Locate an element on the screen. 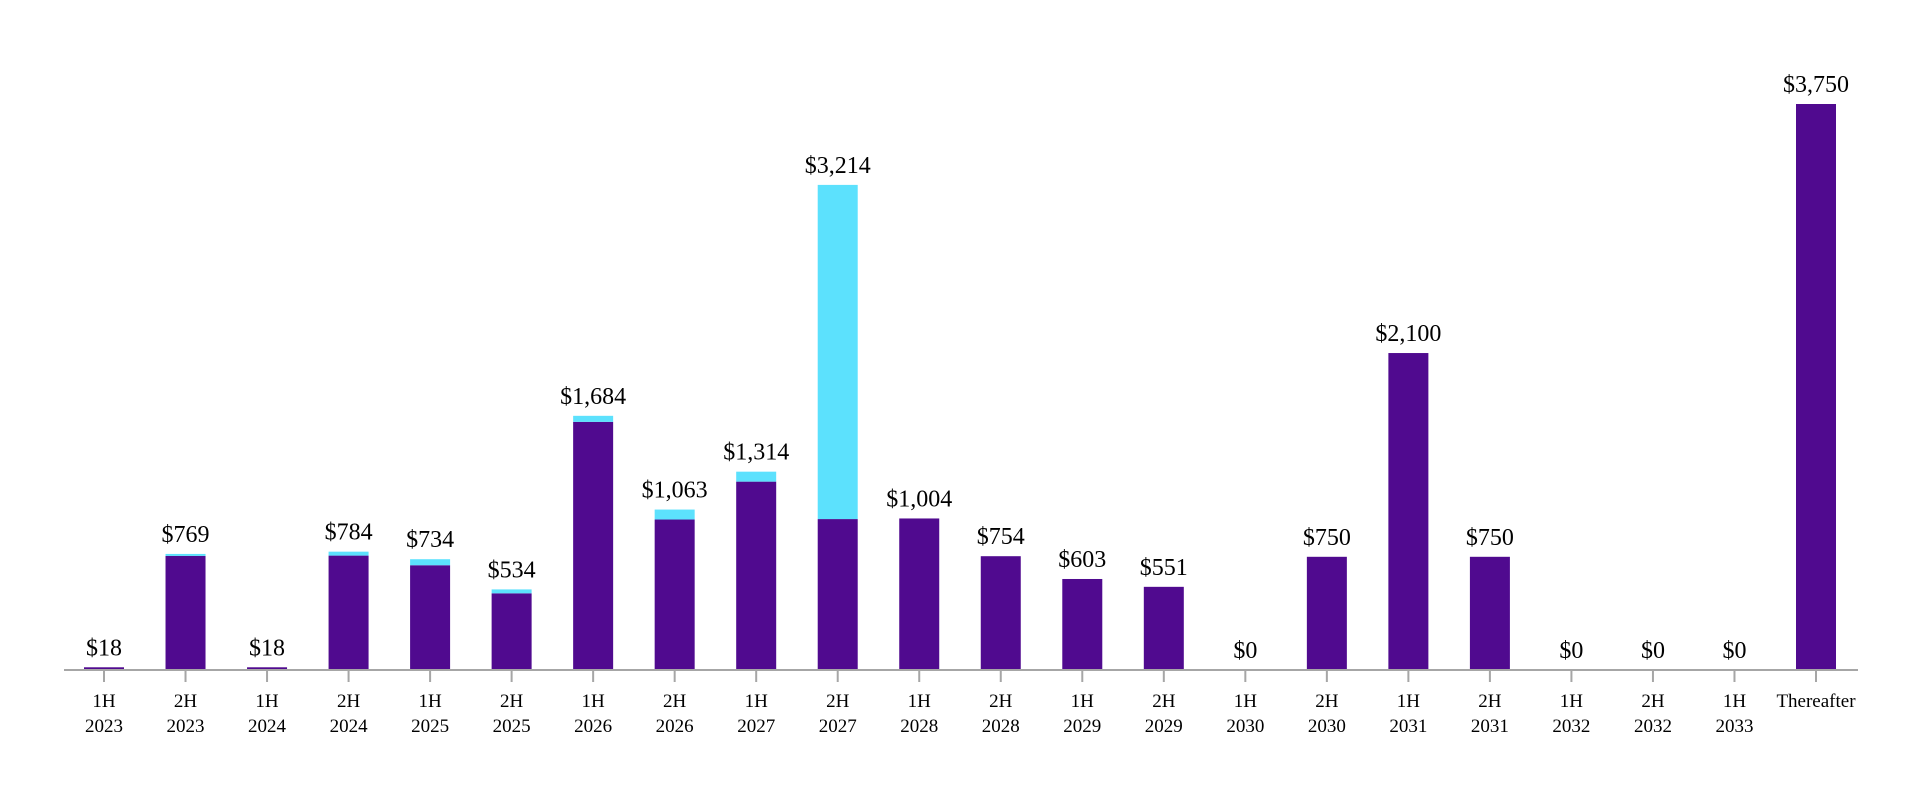 The height and width of the screenshot is (800, 1920). x-tick-label: 2033 is located at coordinates (1734, 726).